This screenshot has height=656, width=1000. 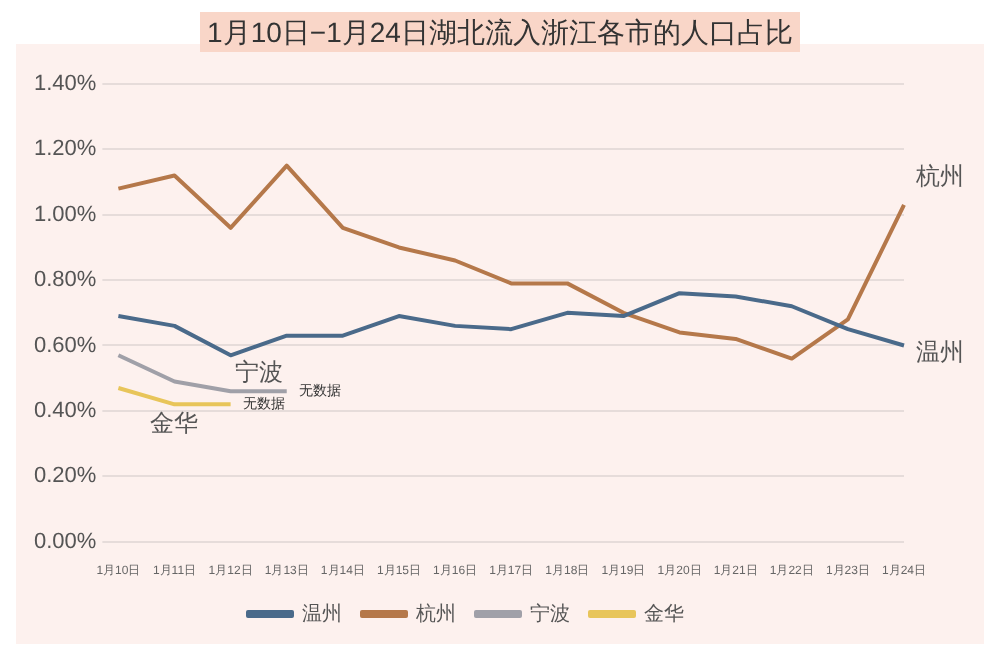 I want to click on y-tick-label: 1.00%, so click(x=65, y=214).